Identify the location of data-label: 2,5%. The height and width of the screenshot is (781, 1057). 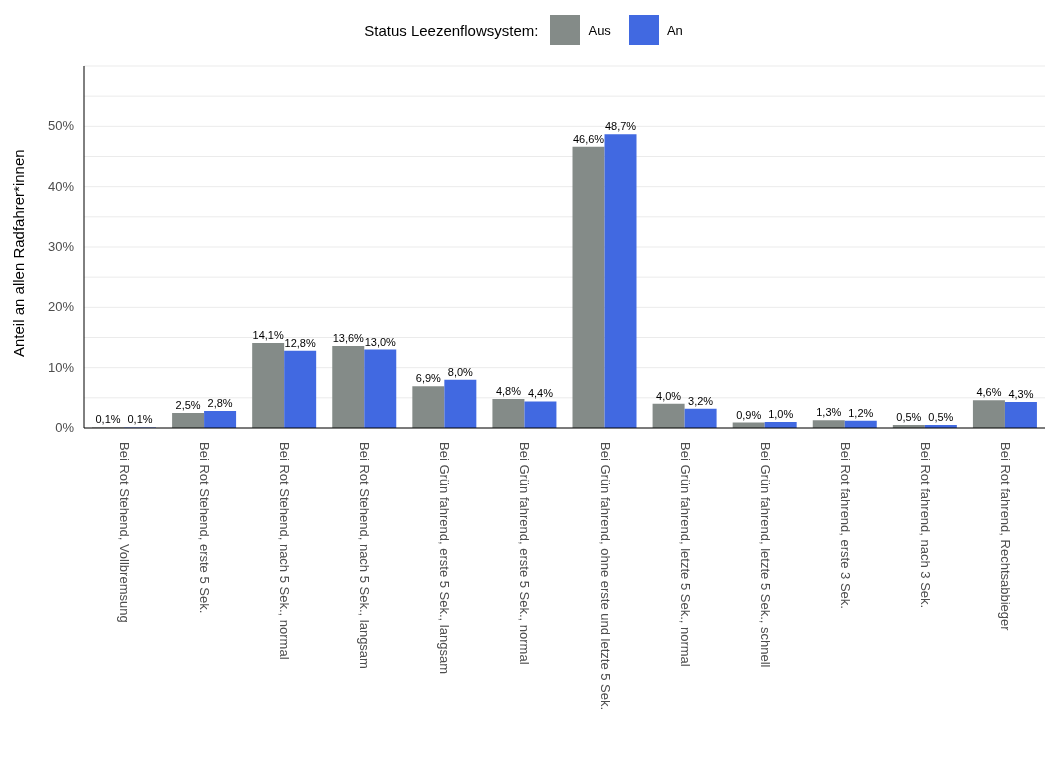
(188, 404).